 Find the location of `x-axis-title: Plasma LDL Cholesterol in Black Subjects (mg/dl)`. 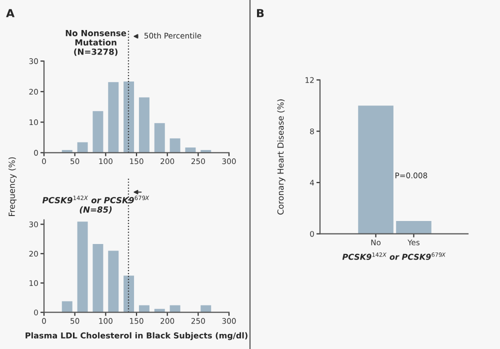

x-axis-title: Plasma LDL Cholesterol in Black Subjects (mg/dl) is located at coordinates (137, 336).